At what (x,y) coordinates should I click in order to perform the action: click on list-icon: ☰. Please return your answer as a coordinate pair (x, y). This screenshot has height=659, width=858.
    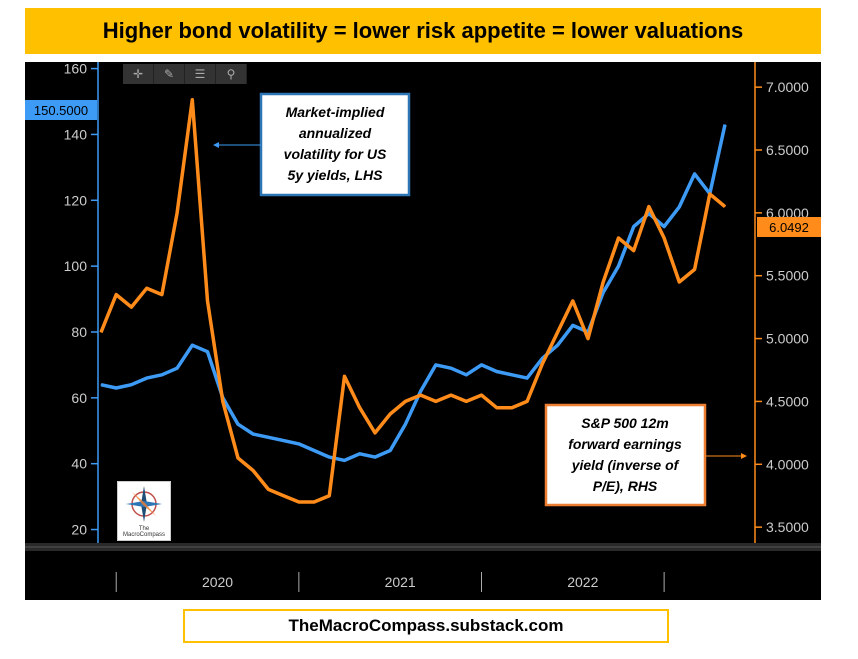
    Looking at the image, I should click on (200, 74).